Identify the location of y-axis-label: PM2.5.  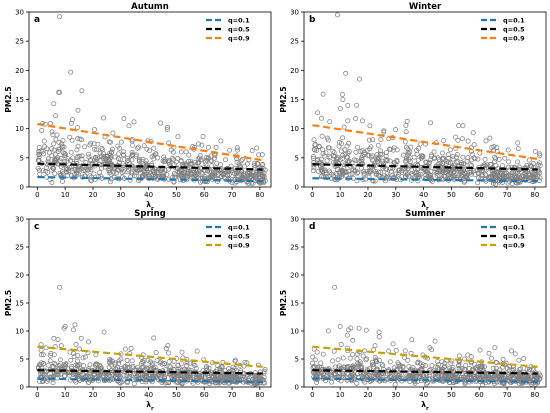
(283, 303).